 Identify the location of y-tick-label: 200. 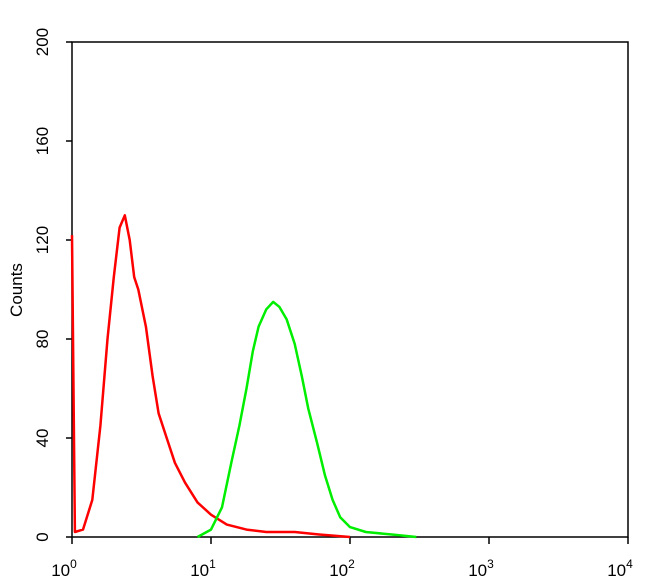
(42, 42).